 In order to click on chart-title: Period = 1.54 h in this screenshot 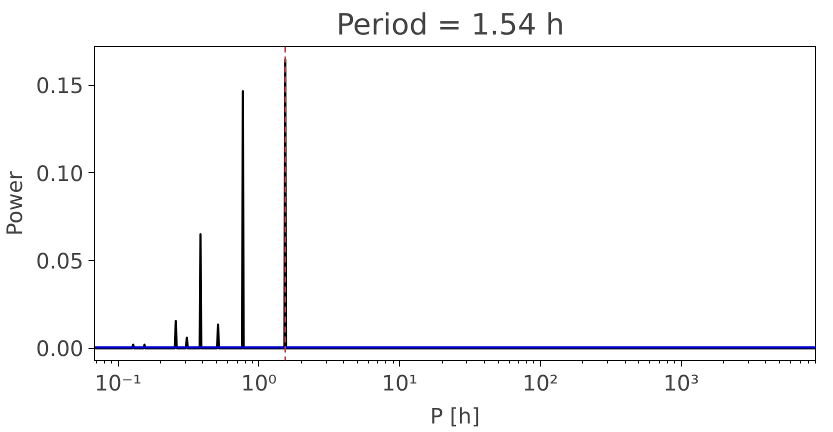, I will do `click(450, 25)`.